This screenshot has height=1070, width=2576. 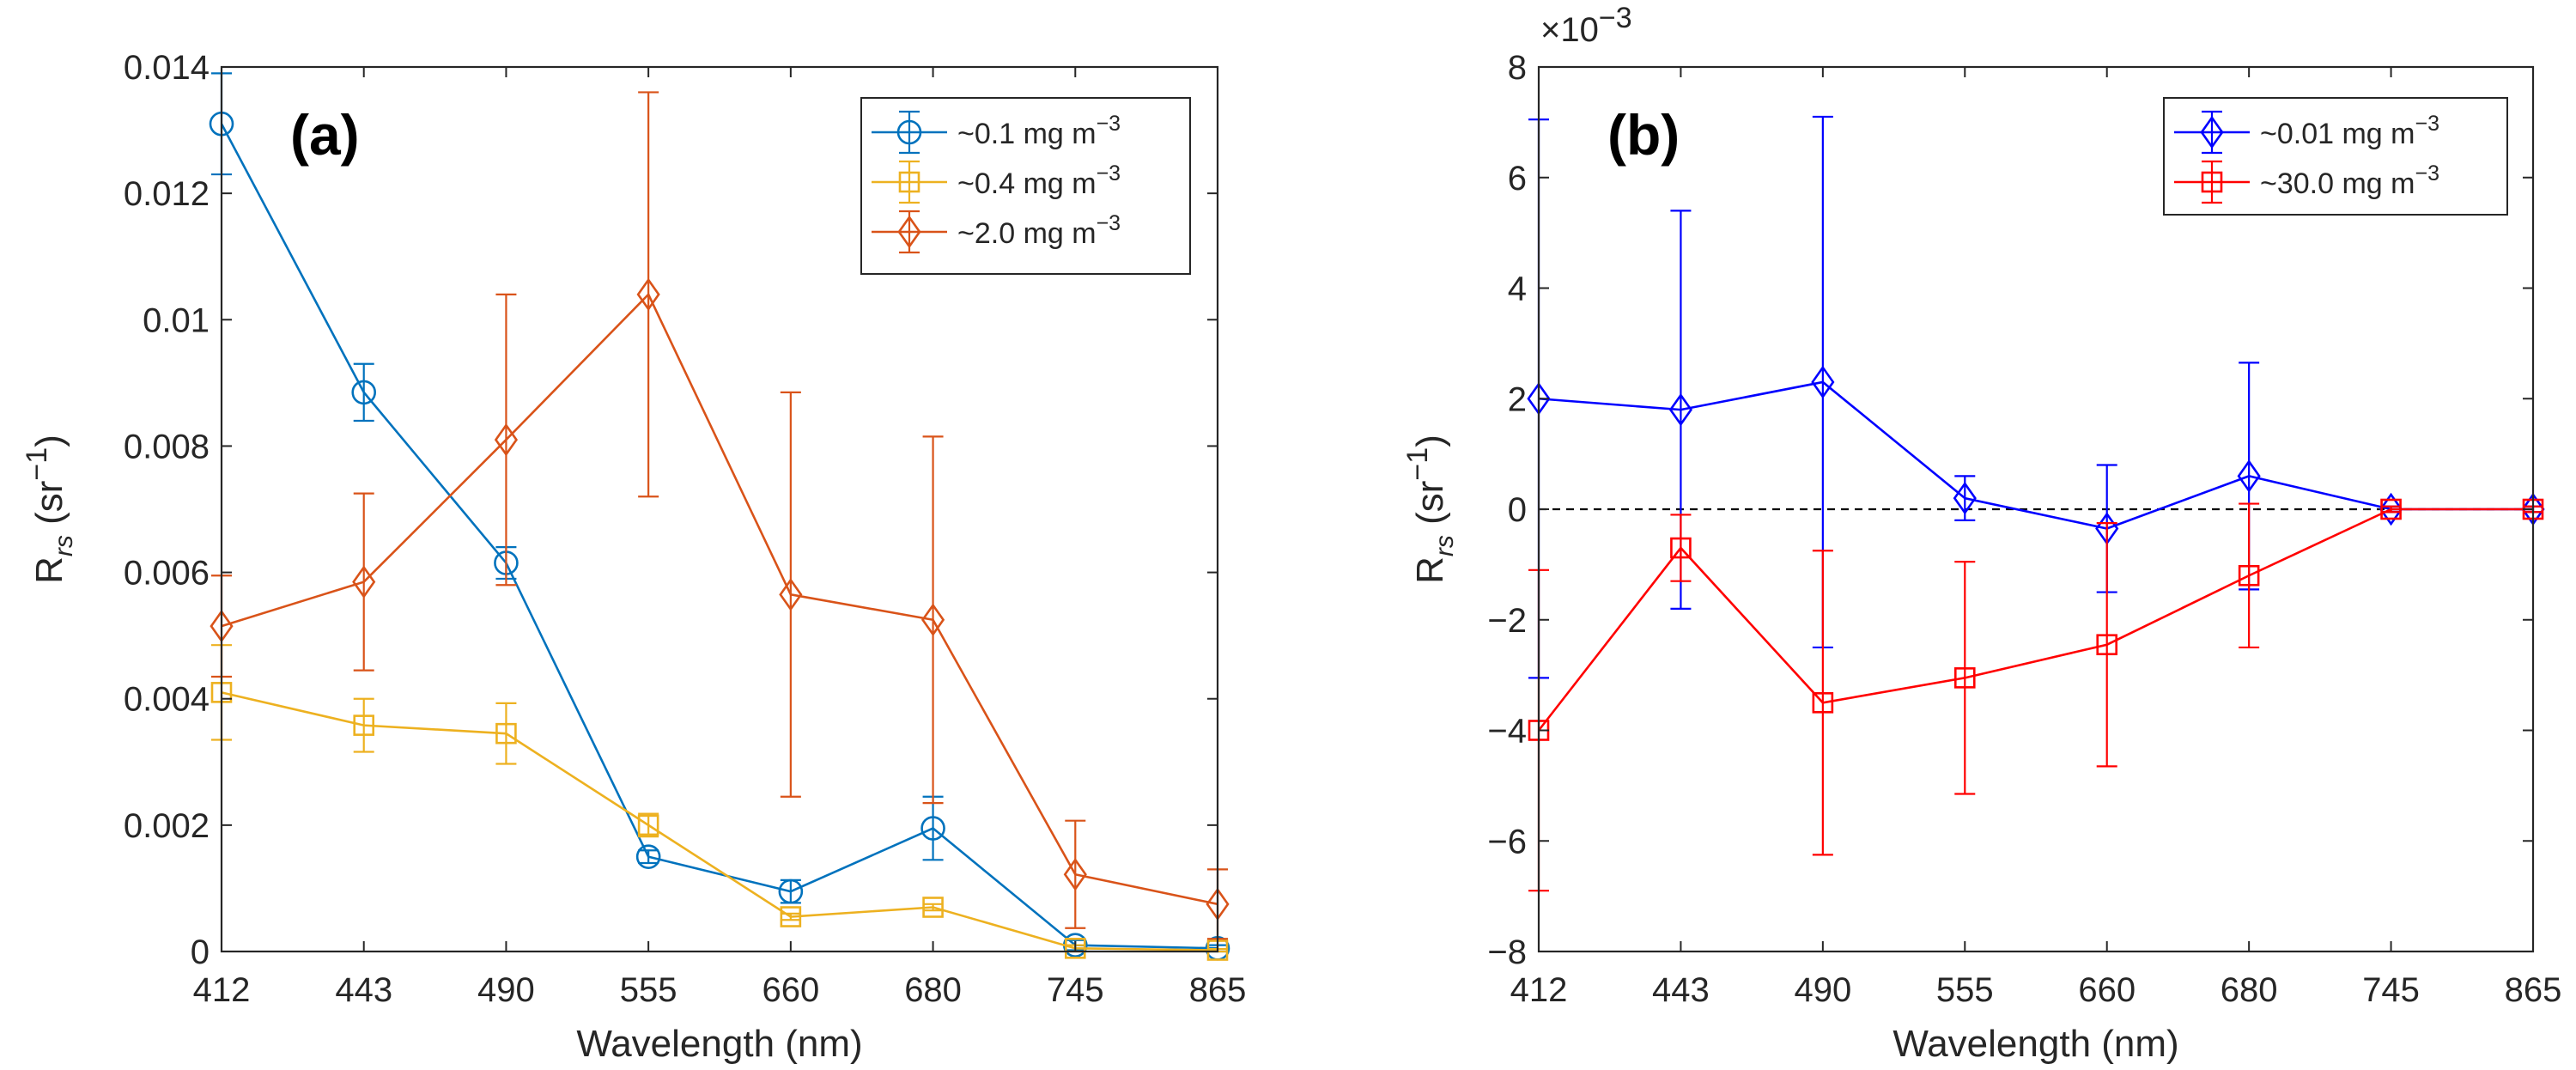 I want to click on multiplier-base: ×10, so click(x=1569, y=30).